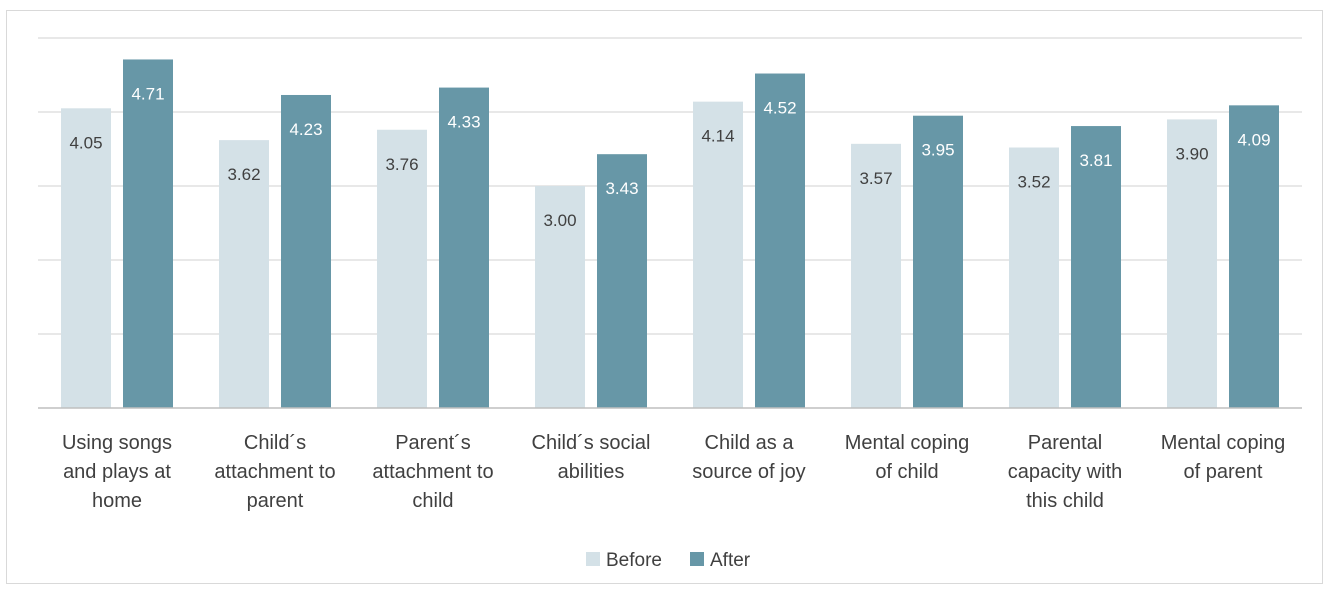 This screenshot has height=592, width=1330. Describe the element at coordinates (275, 501) in the screenshot. I see `category-label-line: parent` at that location.